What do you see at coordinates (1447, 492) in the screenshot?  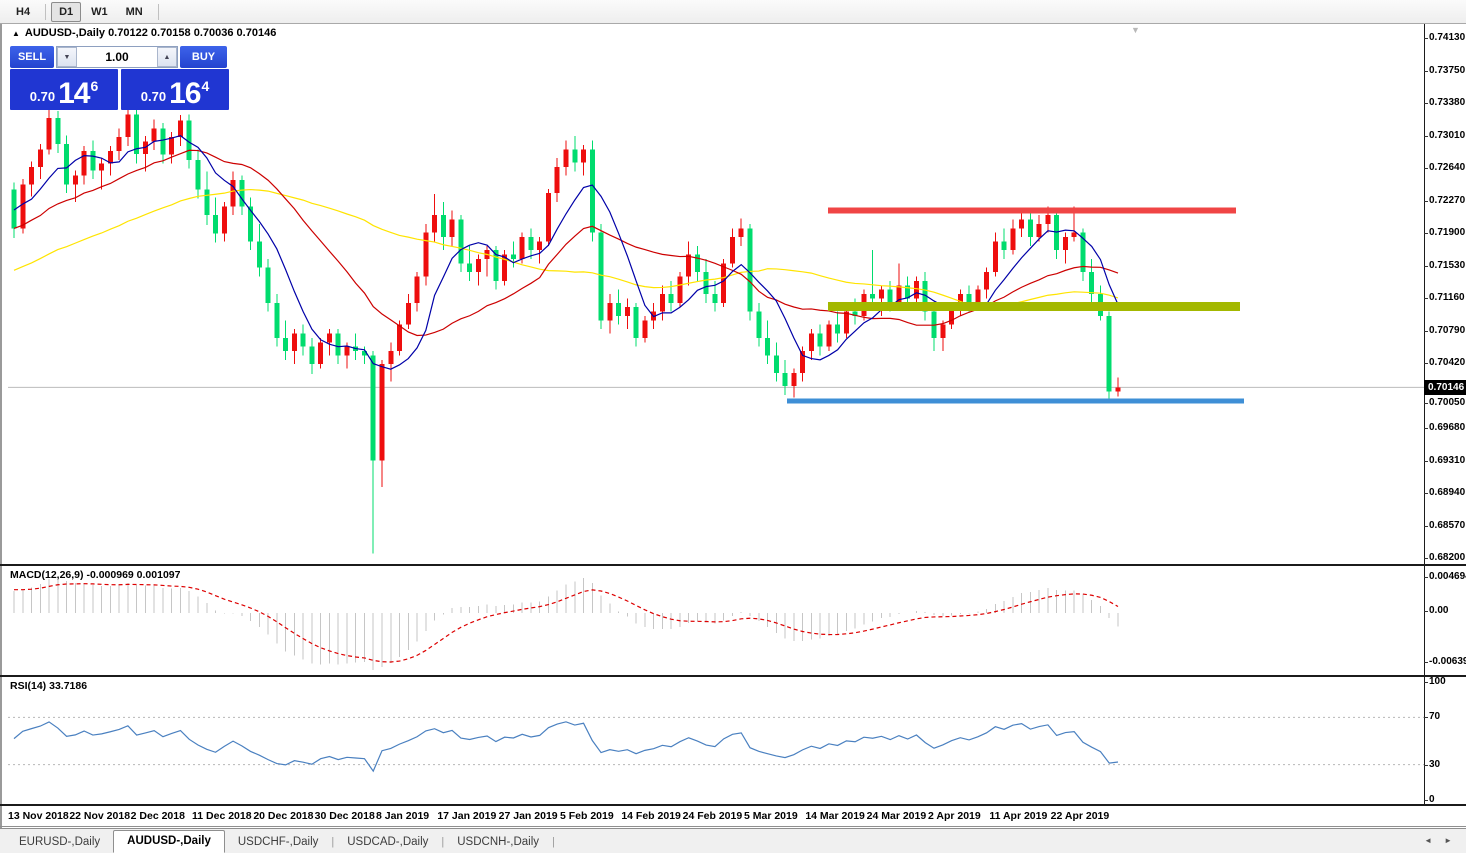 I see `price-axis-label: 0.68940` at bounding box center [1447, 492].